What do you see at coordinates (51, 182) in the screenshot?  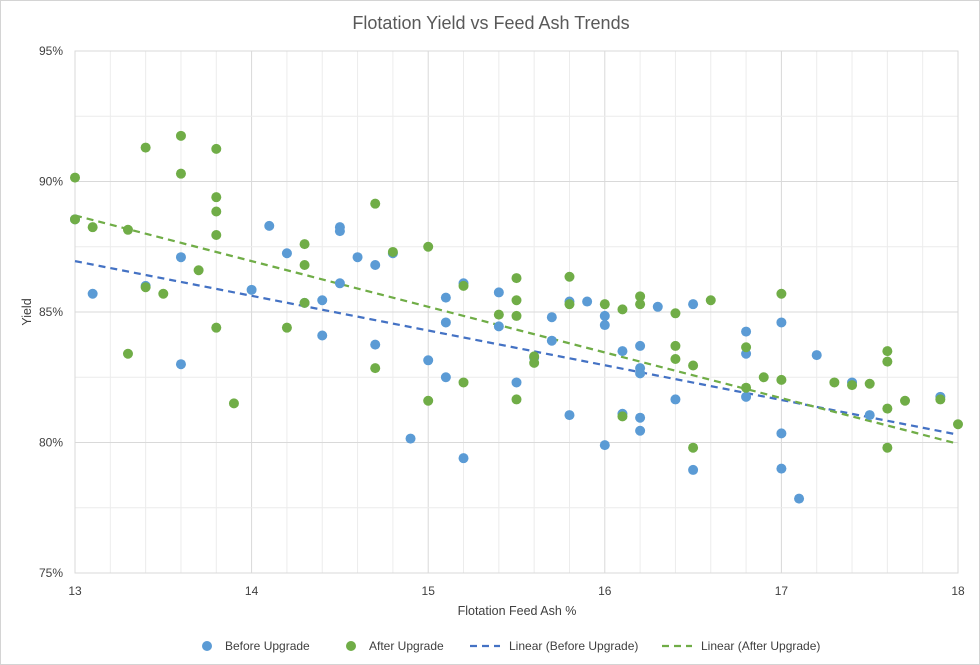 I see `y-tick-label: 90%` at bounding box center [51, 182].